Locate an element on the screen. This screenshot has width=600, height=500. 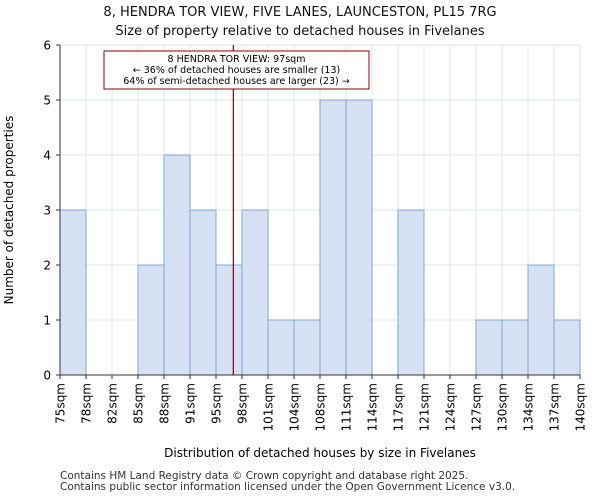
x-tick-label: 111sqm is located at coordinates (347, 407).